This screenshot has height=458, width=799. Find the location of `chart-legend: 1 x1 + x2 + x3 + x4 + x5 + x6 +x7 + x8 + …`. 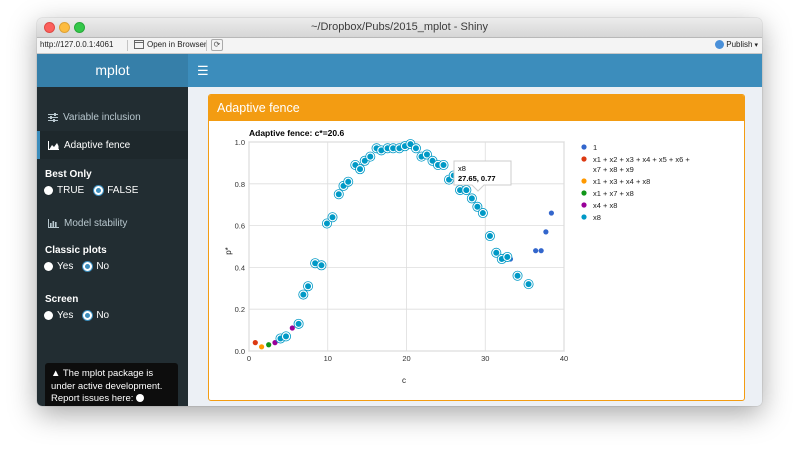

chart-legend: 1 x1 + x2 + x3 + x4 + x5 + x6 +x7 + x8 + … is located at coordinates (635, 182).